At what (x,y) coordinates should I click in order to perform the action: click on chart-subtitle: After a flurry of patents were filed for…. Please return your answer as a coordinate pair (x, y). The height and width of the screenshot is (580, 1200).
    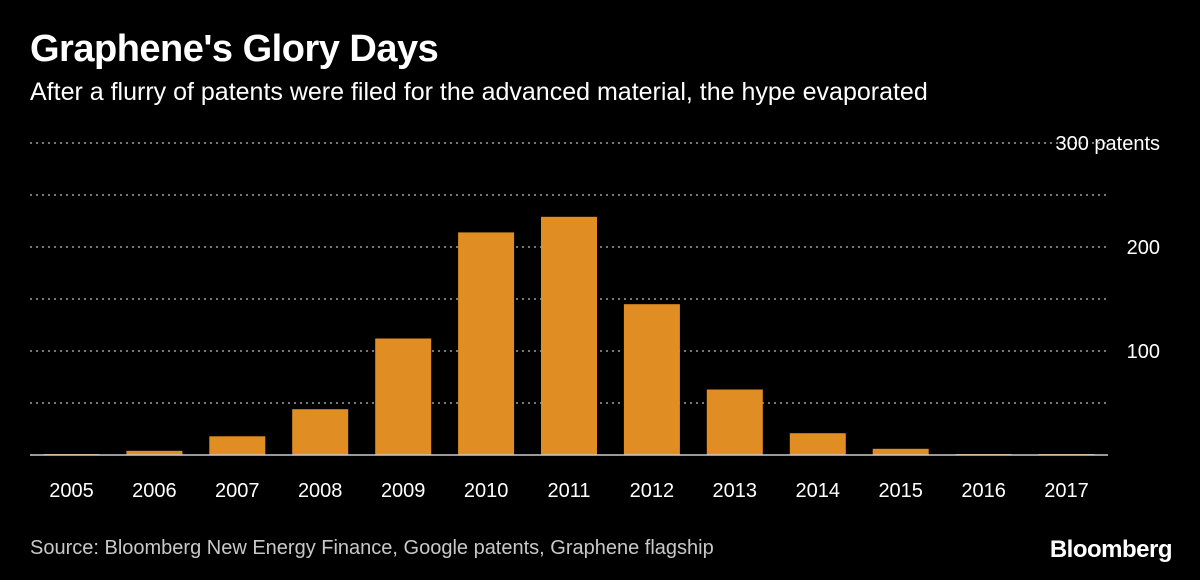
    Looking at the image, I should click on (479, 92).